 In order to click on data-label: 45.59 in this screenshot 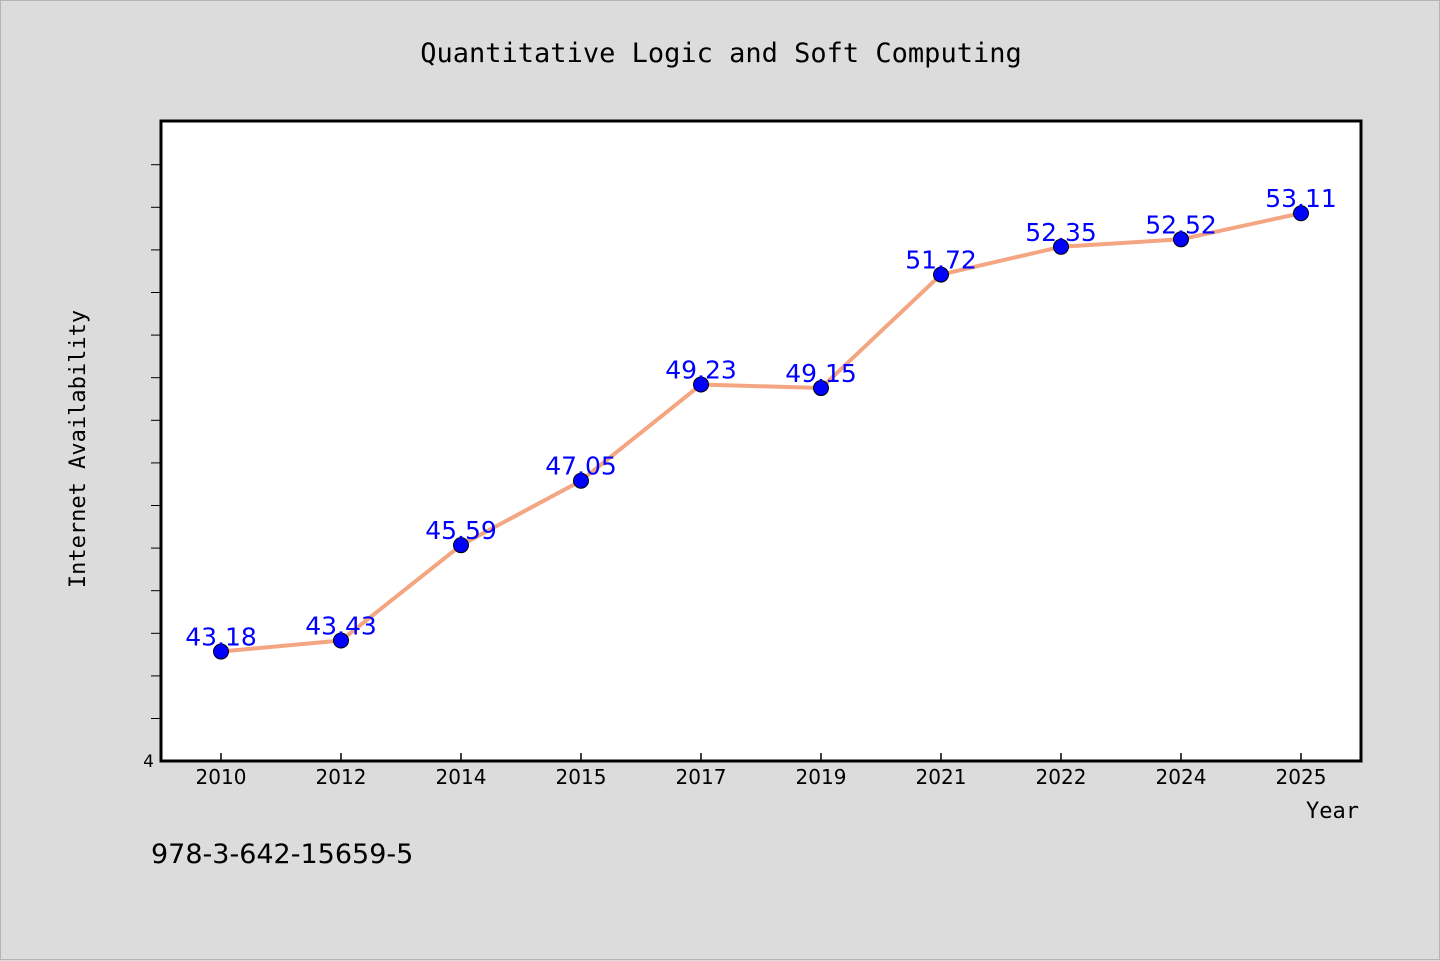, I will do `click(461, 530)`.